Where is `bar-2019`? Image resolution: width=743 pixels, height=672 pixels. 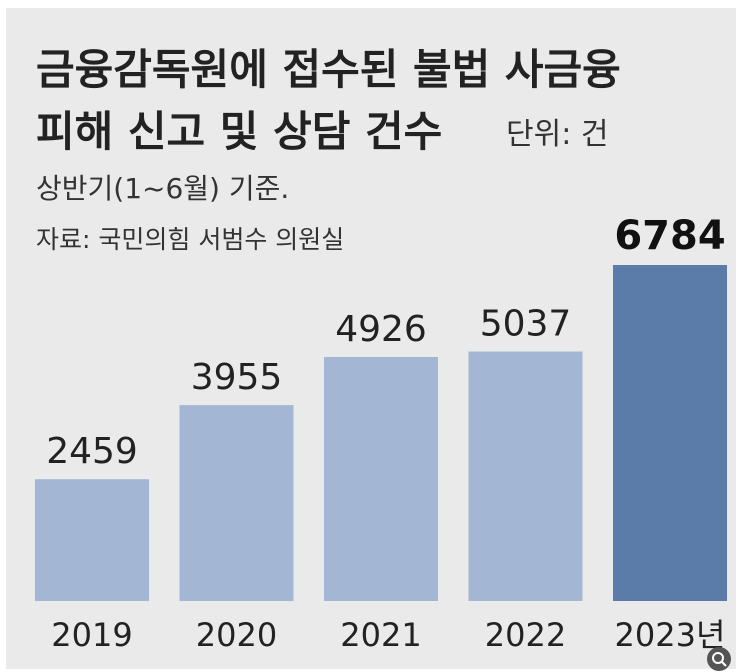 bar-2019 is located at coordinates (92, 540).